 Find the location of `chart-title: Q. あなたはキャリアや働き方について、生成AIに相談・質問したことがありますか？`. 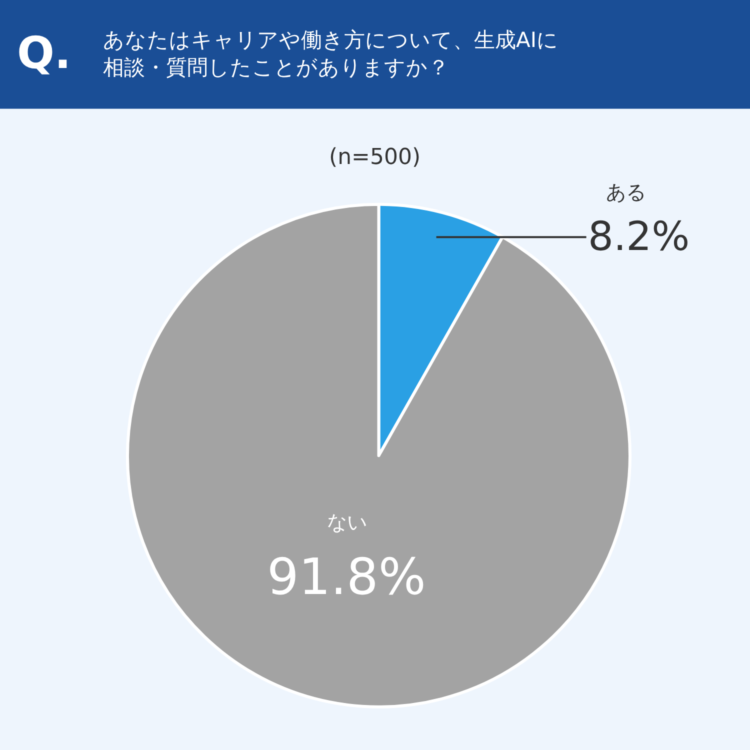

chart-title: Q. あなたはキャリアや働き方について、生成AIに相談・質問したことがありますか？ is located at coordinates (288, 54).